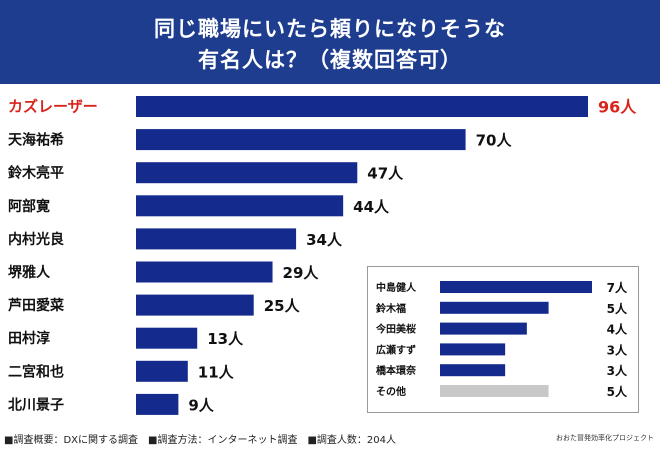 Image resolution: width=660 pixels, height=450 pixels. Describe the element at coordinates (324, 240) in the screenshot. I see `value-label: 34人` at that location.